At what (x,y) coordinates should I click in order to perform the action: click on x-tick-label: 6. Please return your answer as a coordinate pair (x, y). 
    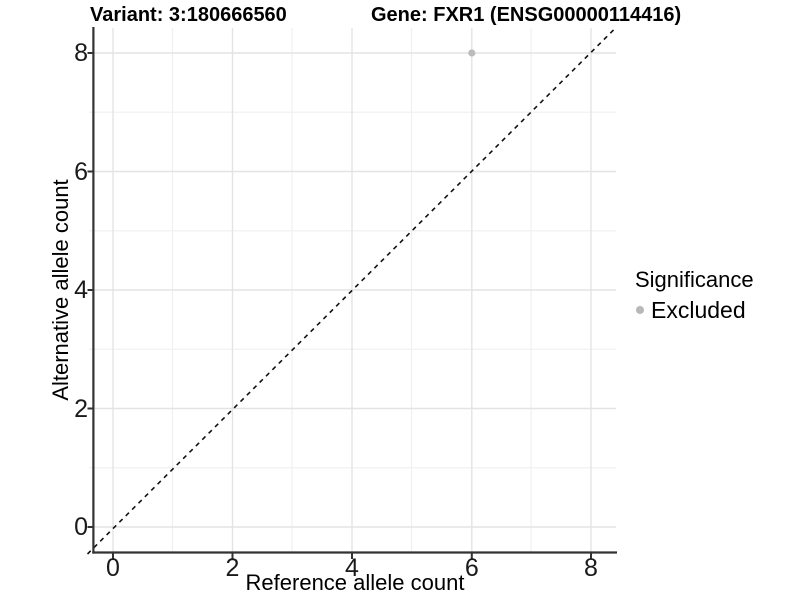
    Looking at the image, I should click on (471, 568).